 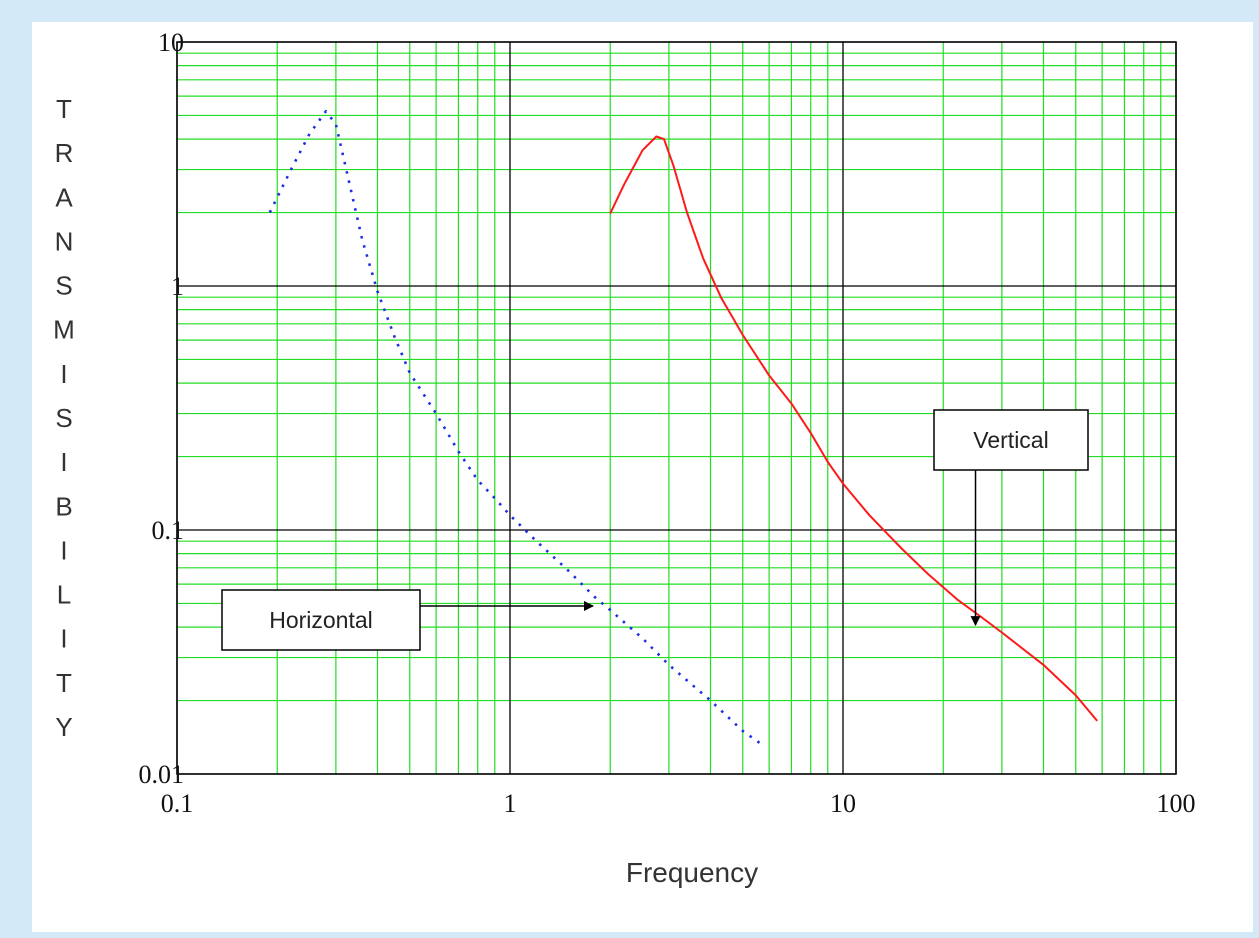 I want to click on horizontal-callout: Horizontal, so click(x=408, y=620).